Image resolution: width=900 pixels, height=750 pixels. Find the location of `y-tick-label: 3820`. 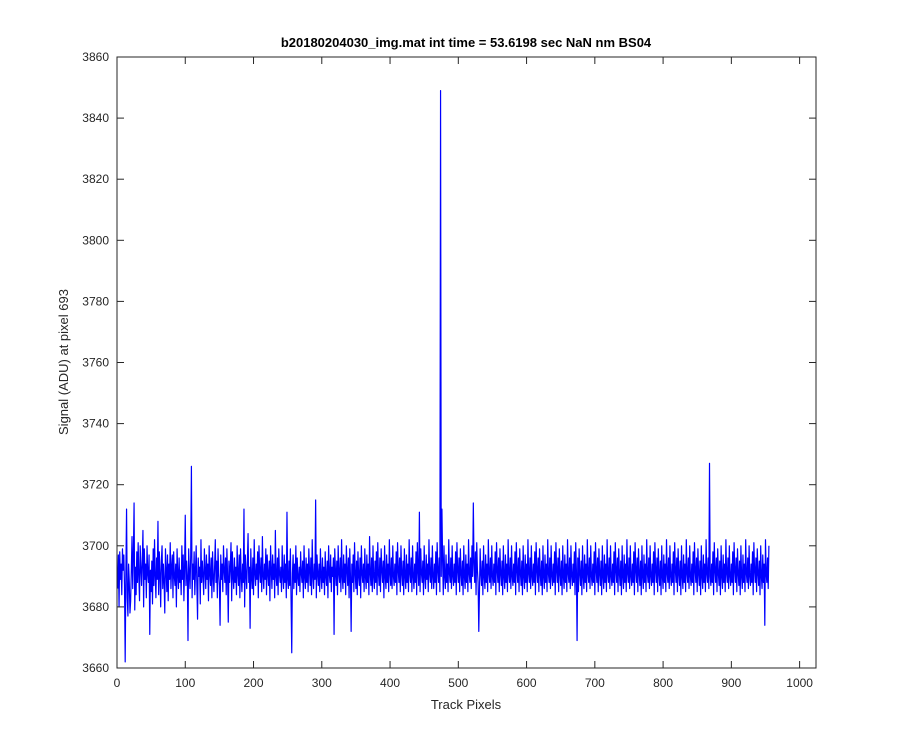

y-tick-label: 3820 is located at coordinates (95, 179).